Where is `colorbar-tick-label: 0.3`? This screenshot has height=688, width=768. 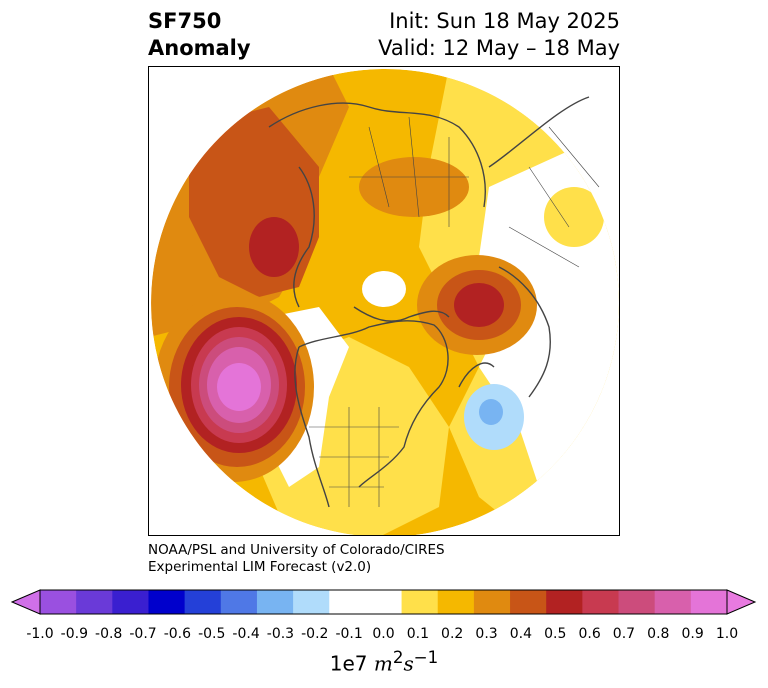
colorbar-tick-label: 0.3 is located at coordinates (486, 634).